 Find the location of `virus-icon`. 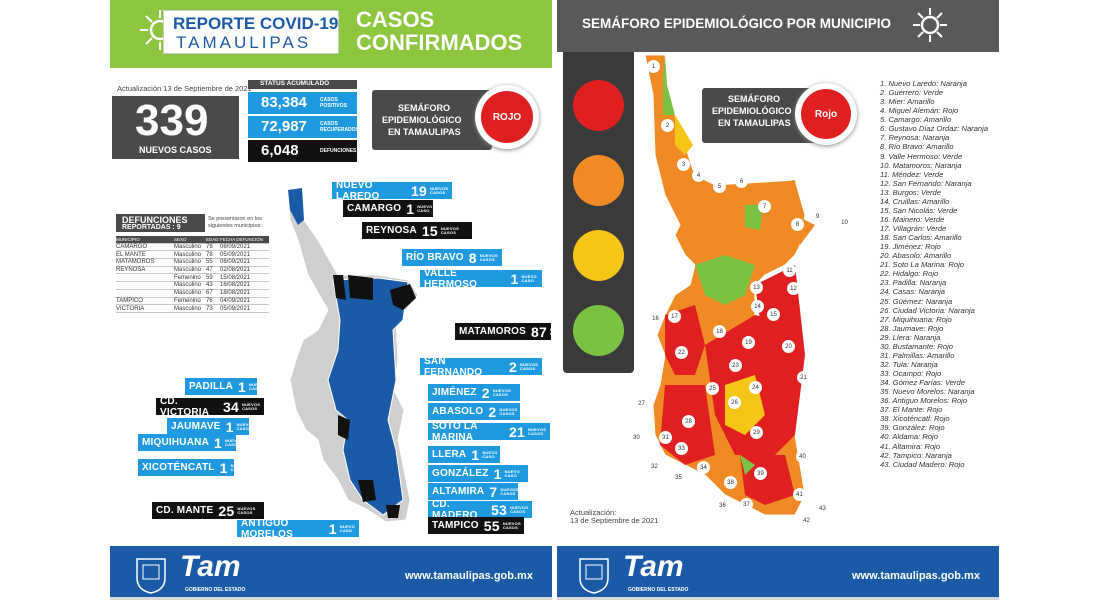

virus-icon is located at coordinates (930, 25).